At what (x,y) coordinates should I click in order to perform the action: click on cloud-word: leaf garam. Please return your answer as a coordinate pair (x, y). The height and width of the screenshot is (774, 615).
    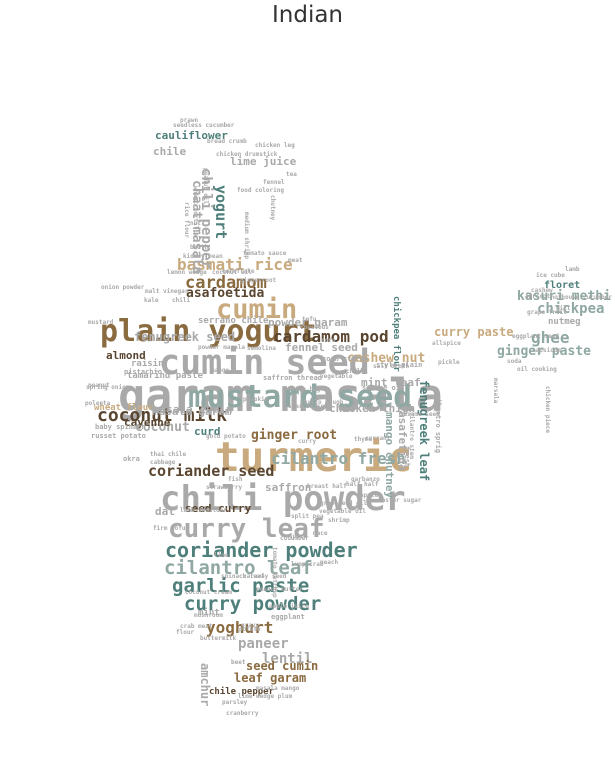
    Looking at the image, I should click on (270, 678).